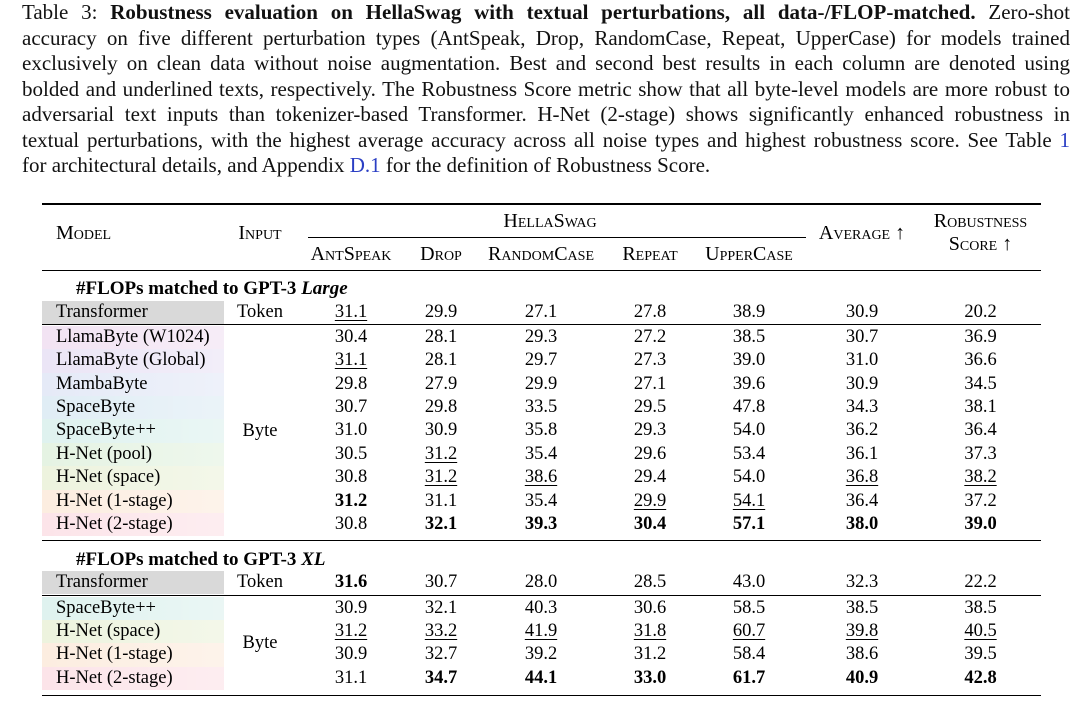 The height and width of the screenshot is (709, 1080). I want to click on model-name: SpaceByte, so click(133, 407).